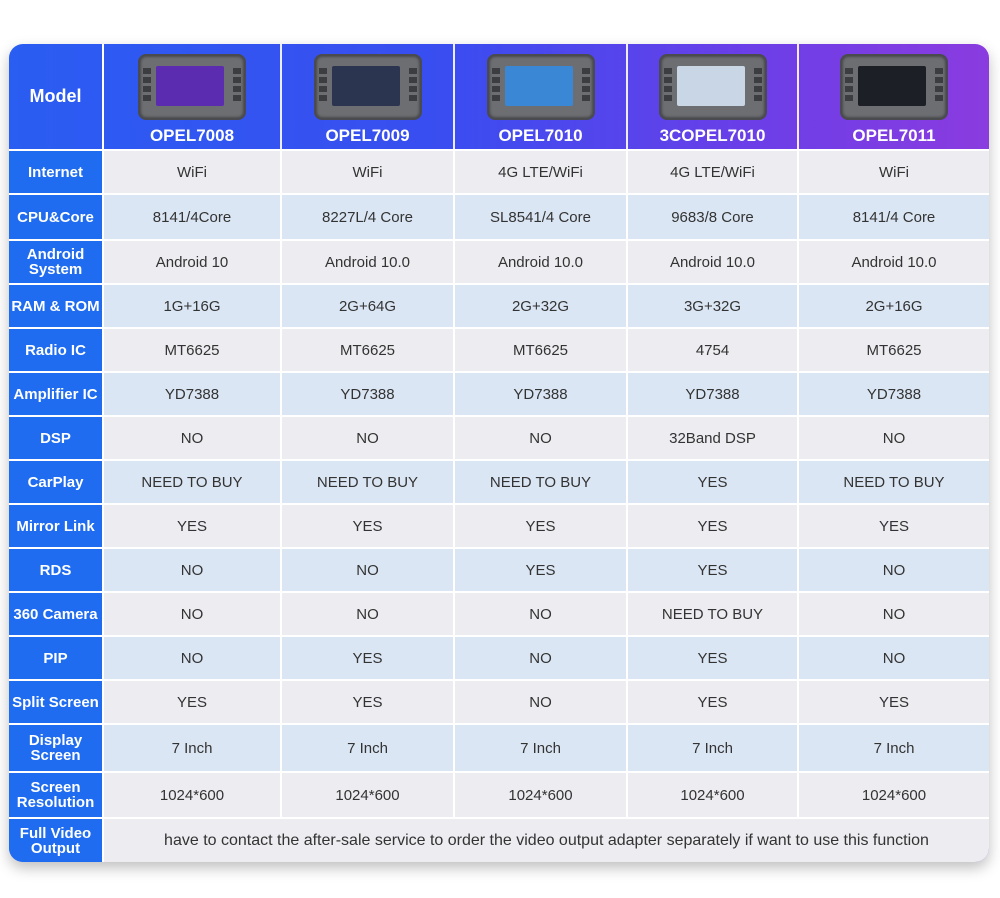  Describe the element at coordinates (713, 217) in the screenshot. I see `spec-value: 9683/8 Core` at that location.